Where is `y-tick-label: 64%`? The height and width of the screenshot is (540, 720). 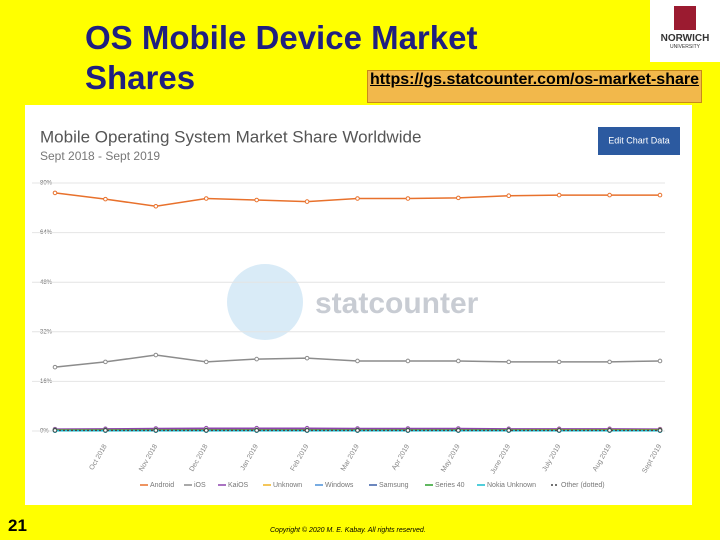 y-tick-label: 64% is located at coordinates (46, 233).